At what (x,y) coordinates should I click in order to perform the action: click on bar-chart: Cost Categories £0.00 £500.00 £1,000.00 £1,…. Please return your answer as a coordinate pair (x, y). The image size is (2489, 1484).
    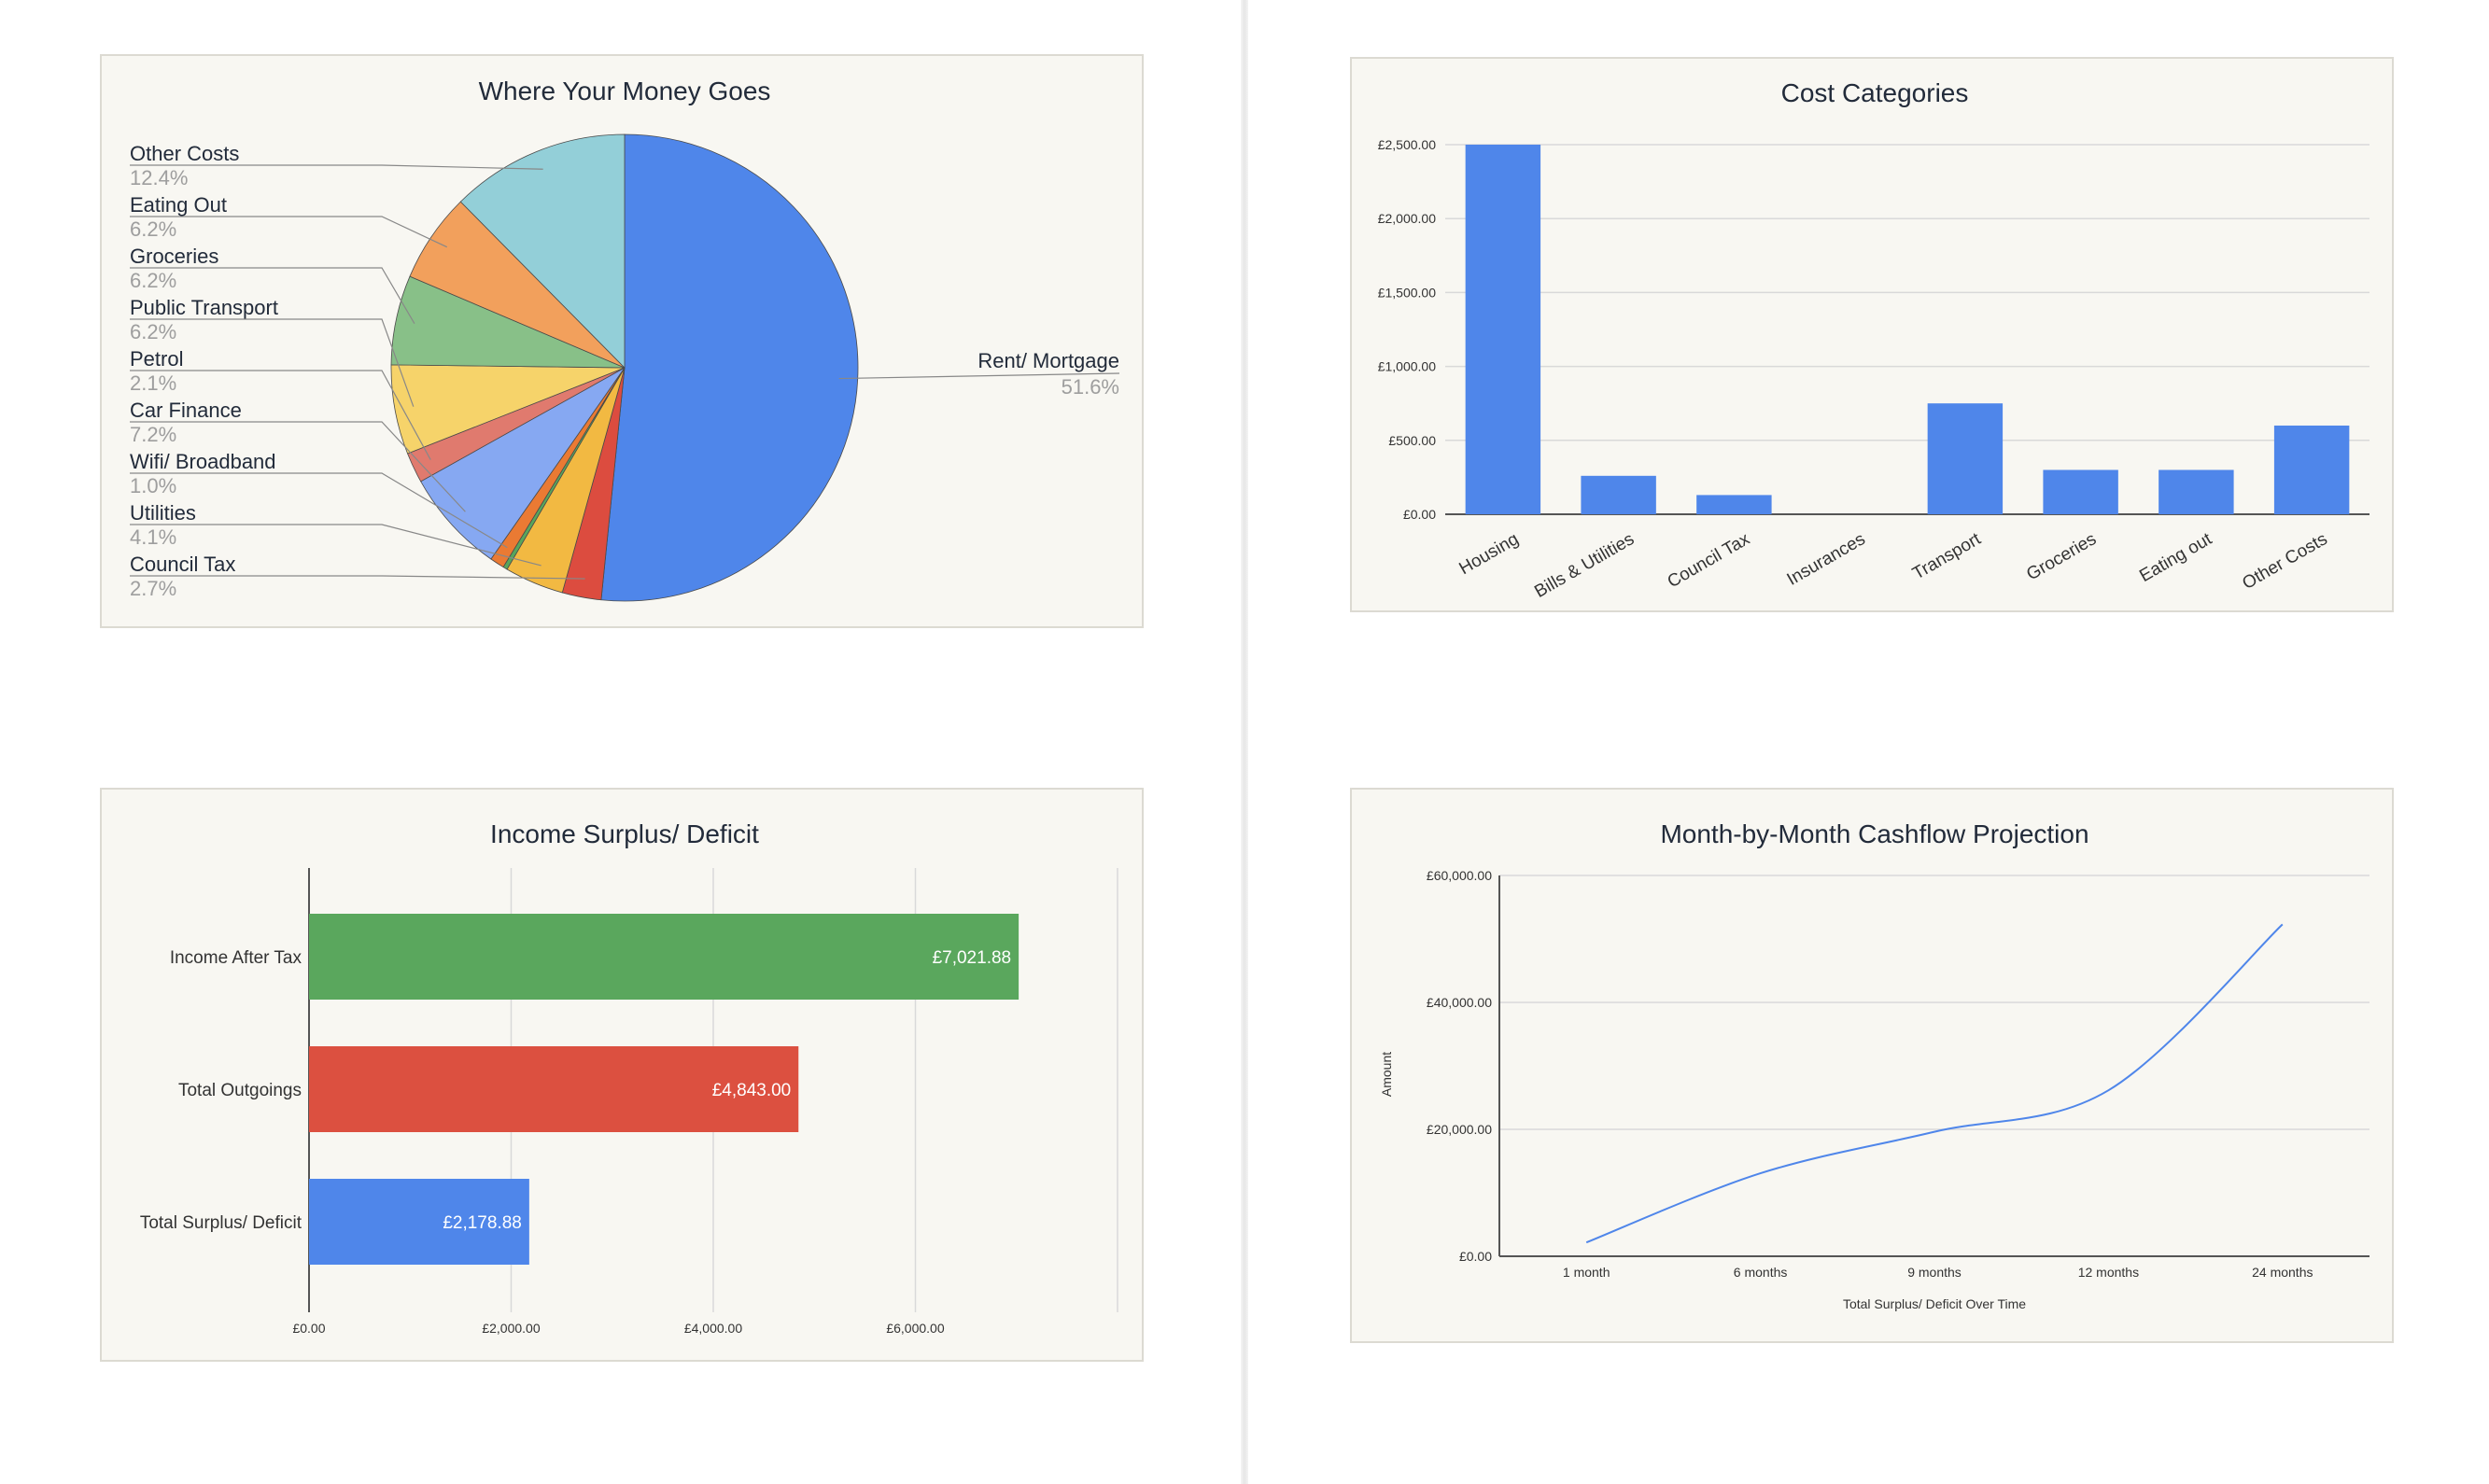
    Looking at the image, I should click on (1873, 340).